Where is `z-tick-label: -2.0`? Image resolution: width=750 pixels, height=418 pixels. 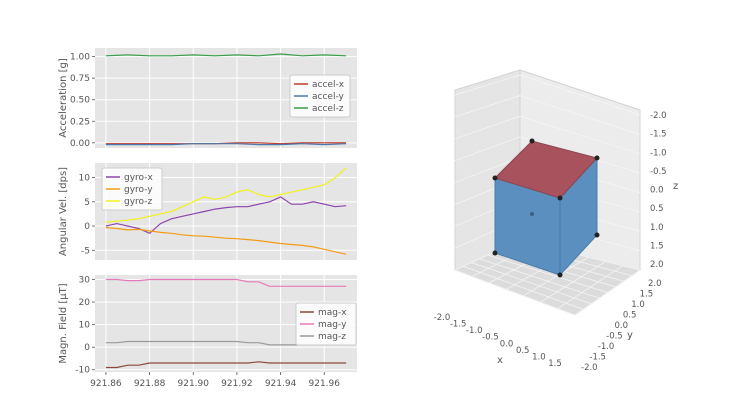
z-tick-label: -2.0 is located at coordinates (658, 116).